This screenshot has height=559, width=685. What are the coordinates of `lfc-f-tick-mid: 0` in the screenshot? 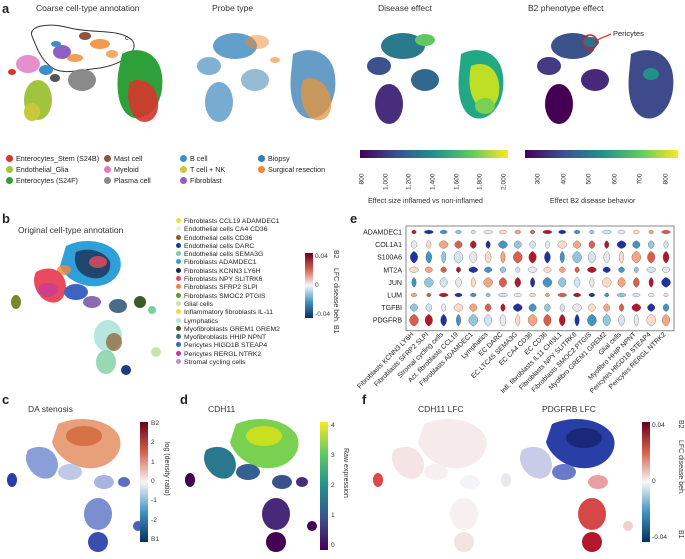 It's located at (654, 481).